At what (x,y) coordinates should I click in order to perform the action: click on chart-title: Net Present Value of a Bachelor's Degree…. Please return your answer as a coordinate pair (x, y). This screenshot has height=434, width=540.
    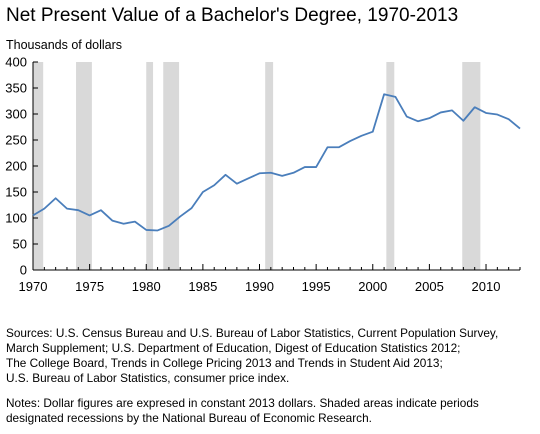
    Looking at the image, I should click on (232, 15).